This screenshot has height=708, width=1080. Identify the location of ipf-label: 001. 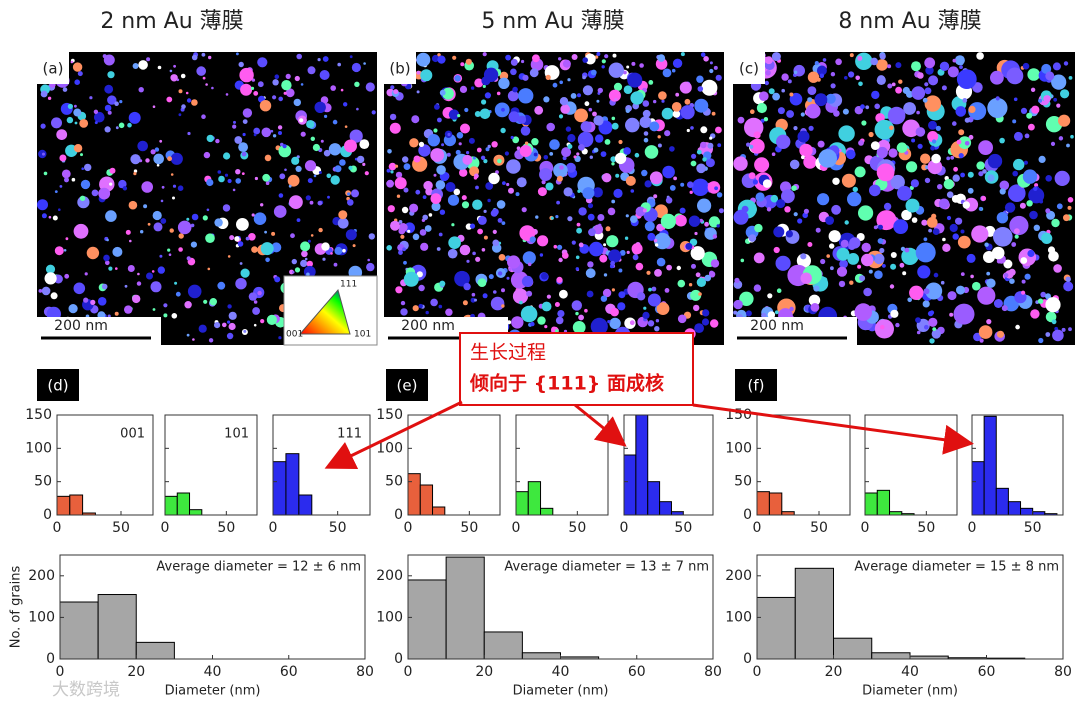
(294, 335).